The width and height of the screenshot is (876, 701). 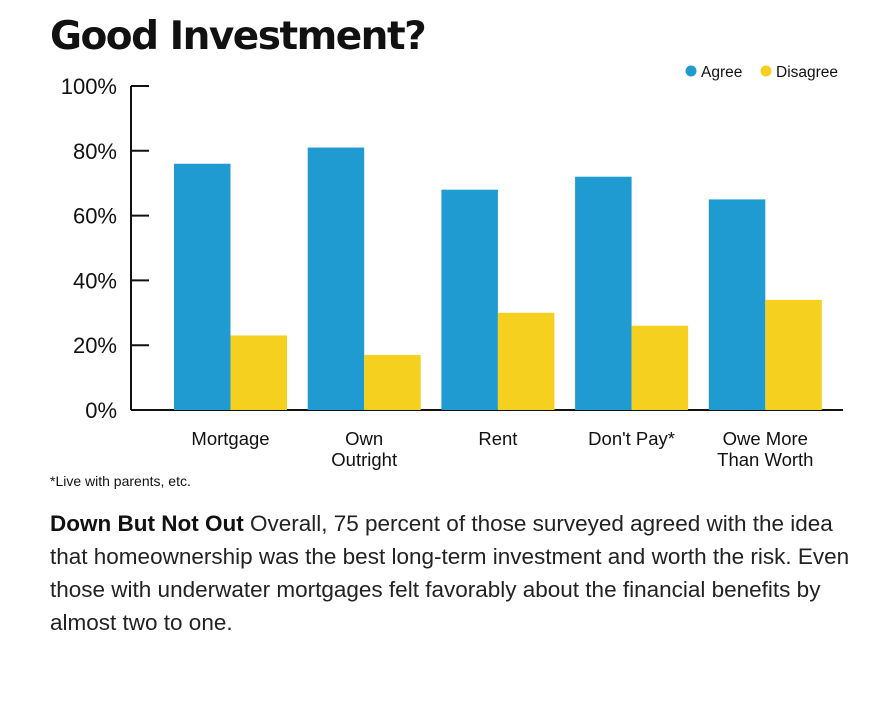 I want to click on y-tick-label: 100%, so click(x=89, y=86).